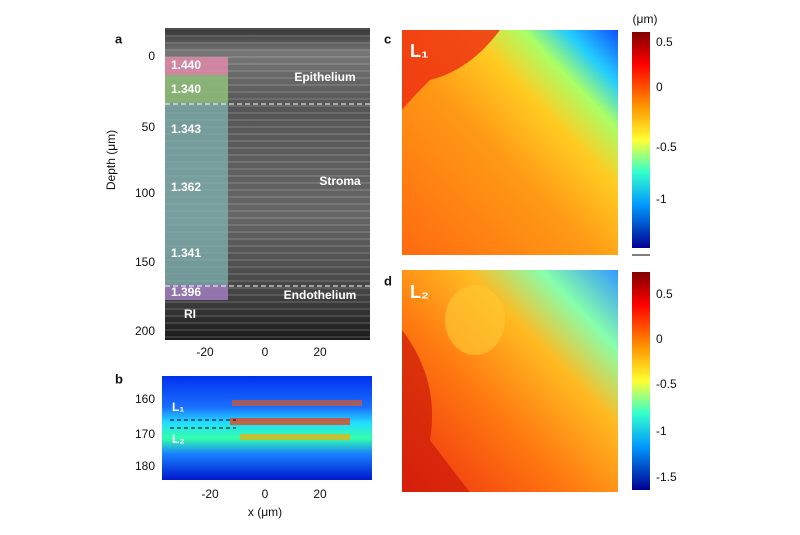 This screenshot has width=800, height=535. I want to click on y-axis-label: Depth (μm), so click(111, 160).